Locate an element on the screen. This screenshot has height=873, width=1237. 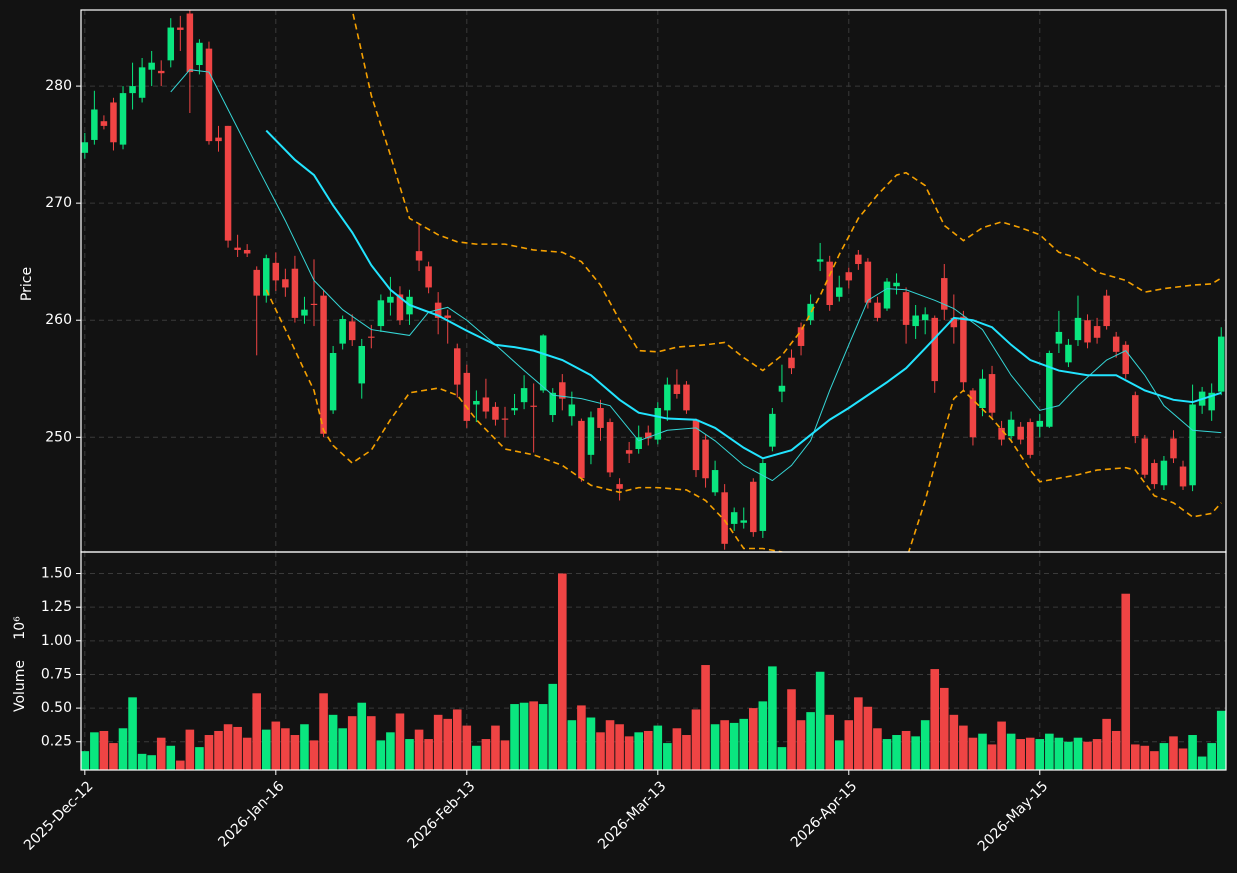
x-tick-label: 2026-Mar-13 is located at coordinates (632, 815).